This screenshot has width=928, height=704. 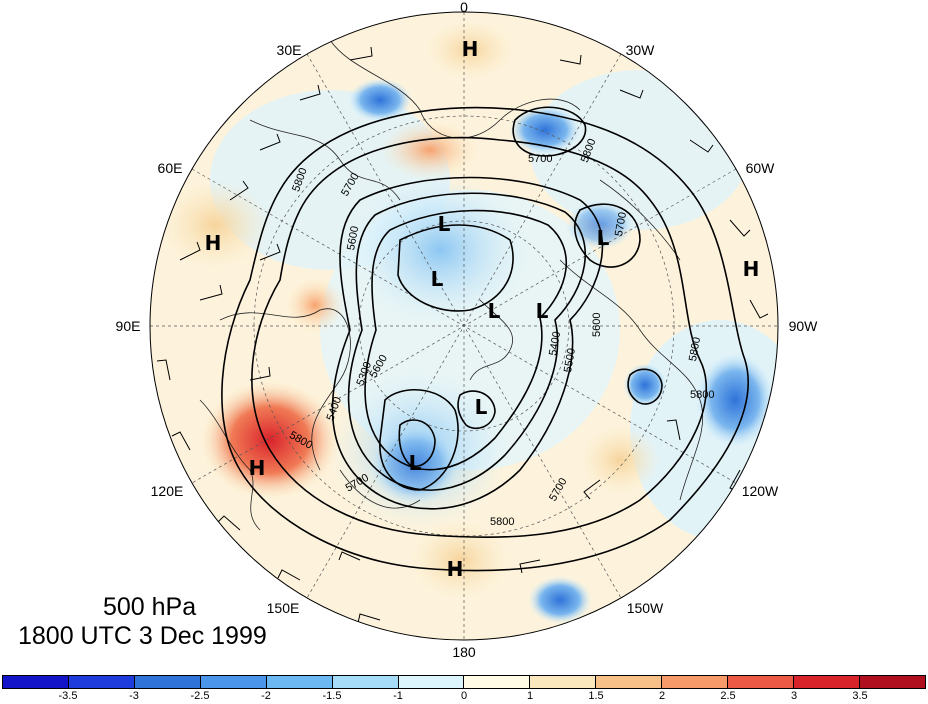 I want to click on lon-label: 90E, so click(x=128, y=326).